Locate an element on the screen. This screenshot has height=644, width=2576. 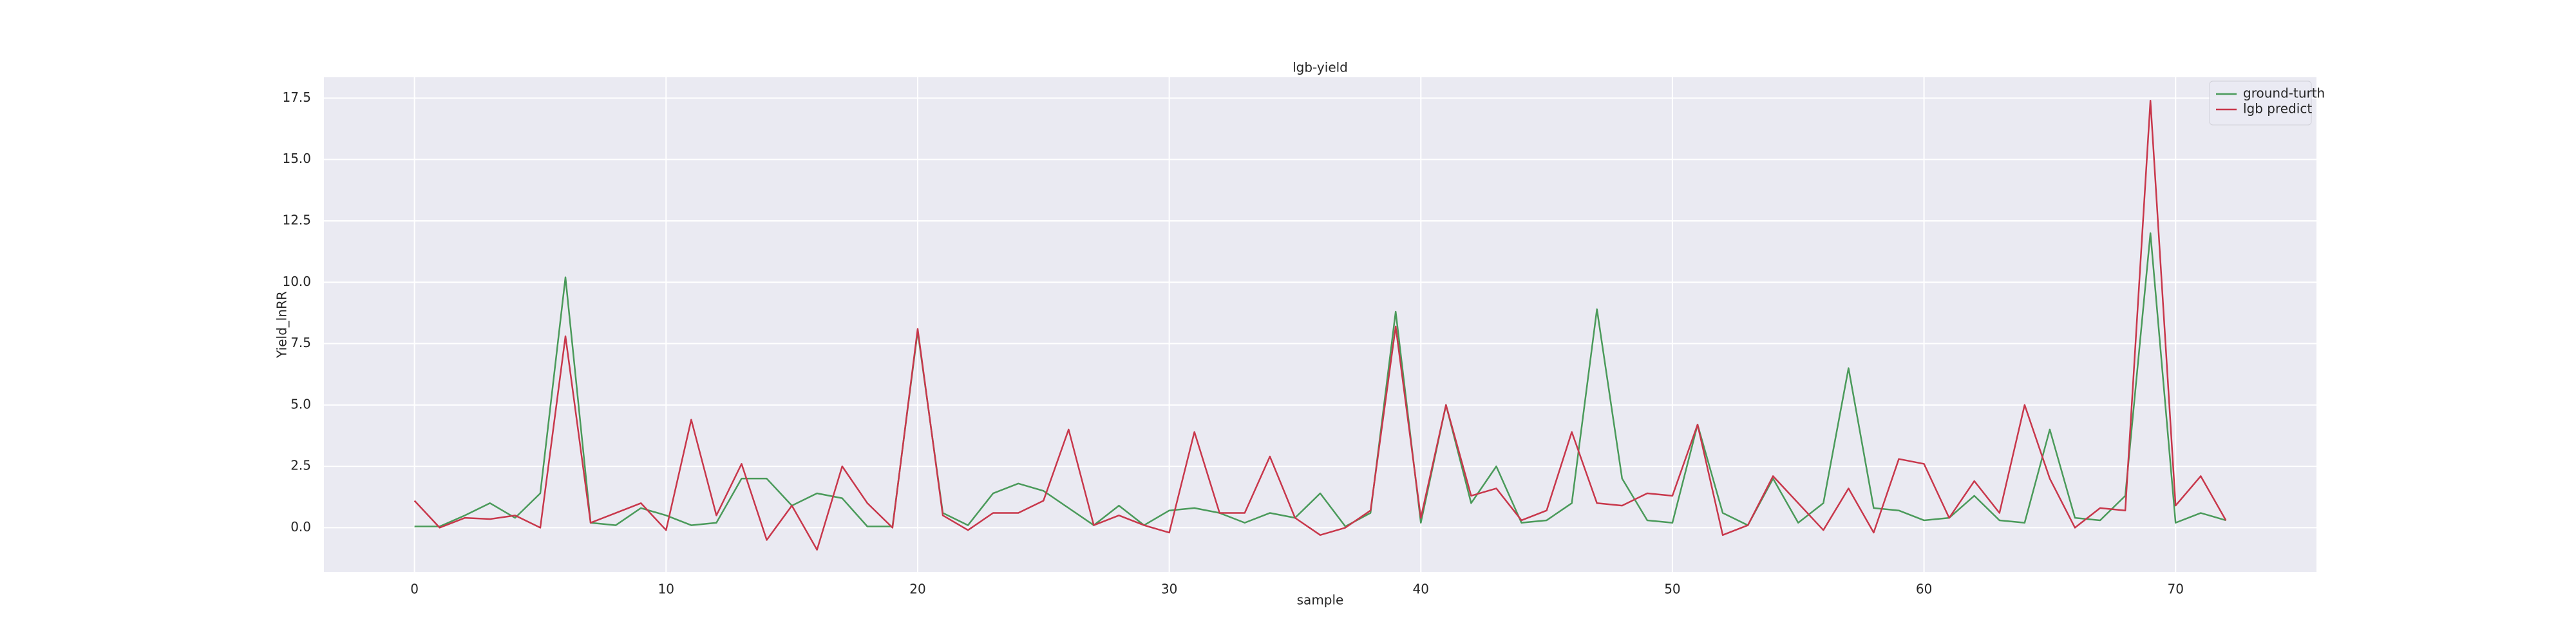
chart-title: lgb-yield is located at coordinates (1320, 67).